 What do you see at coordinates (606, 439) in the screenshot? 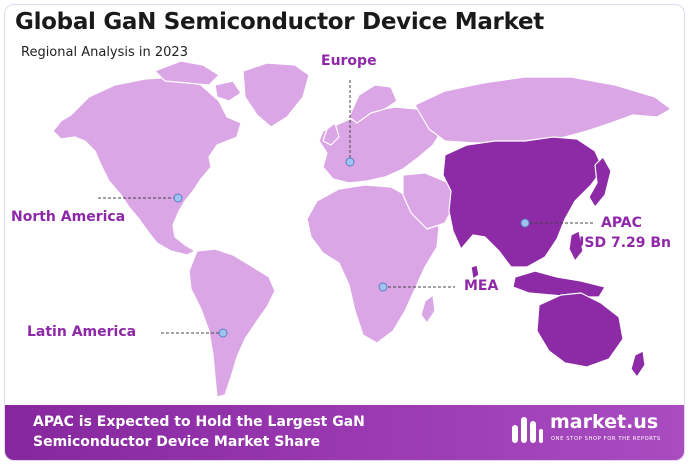
I see `brand-tagline: ONE STOP SHOP FOR THE REPORTS` at bounding box center [606, 439].